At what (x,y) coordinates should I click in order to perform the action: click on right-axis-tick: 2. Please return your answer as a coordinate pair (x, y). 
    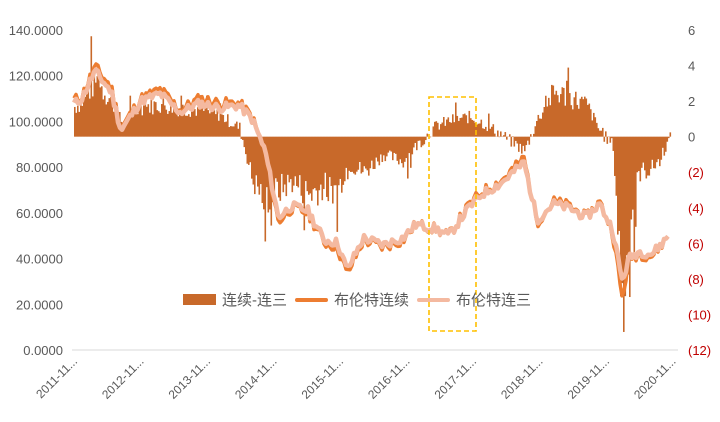
    Looking at the image, I should click on (691, 101).